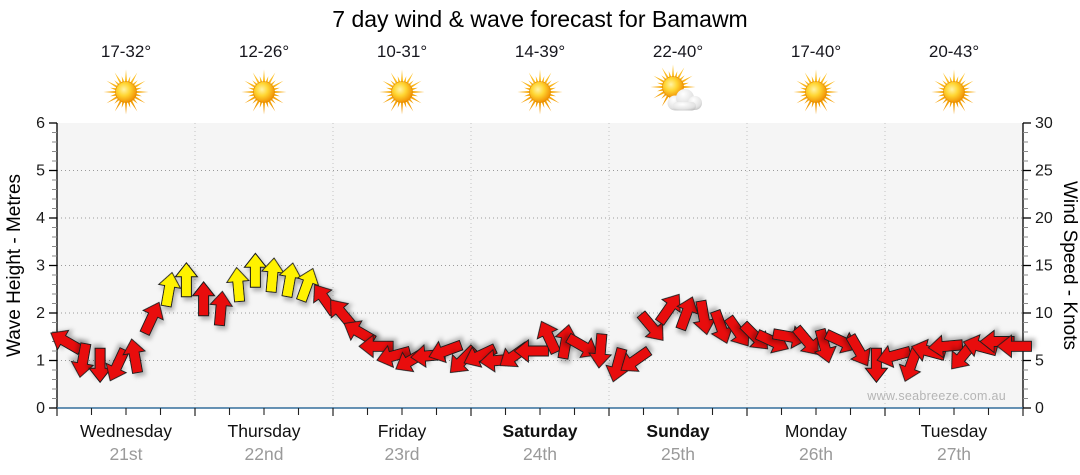 The height and width of the screenshot is (475, 1080). Describe the element at coordinates (1069, 265) in the screenshot. I see `right-axis-title: Wind Speed - Knots` at that location.